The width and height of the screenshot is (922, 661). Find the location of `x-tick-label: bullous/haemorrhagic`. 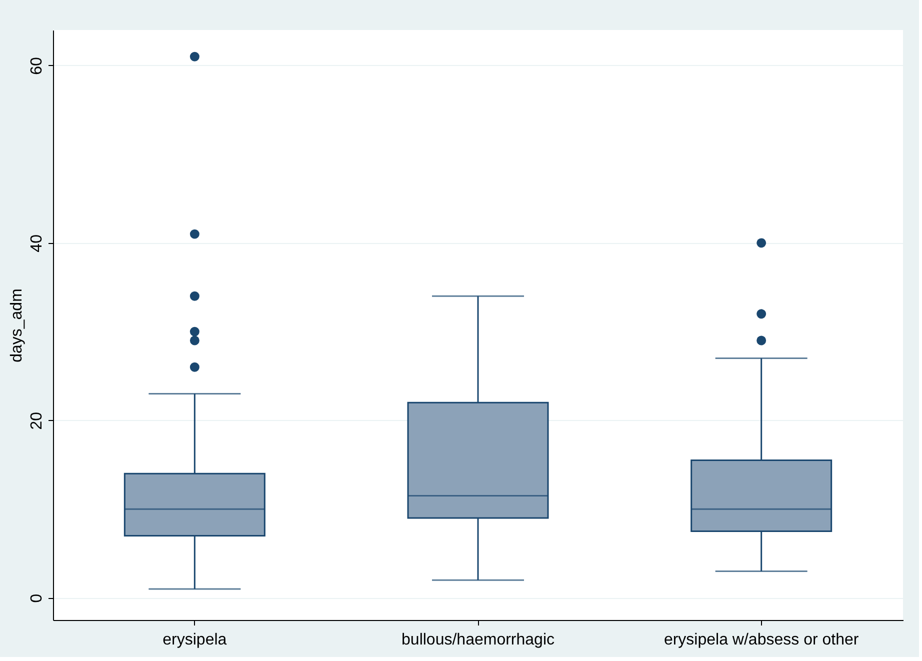

x-tick-label: bullous/haemorrhagic is located at coordinates (478, 640).